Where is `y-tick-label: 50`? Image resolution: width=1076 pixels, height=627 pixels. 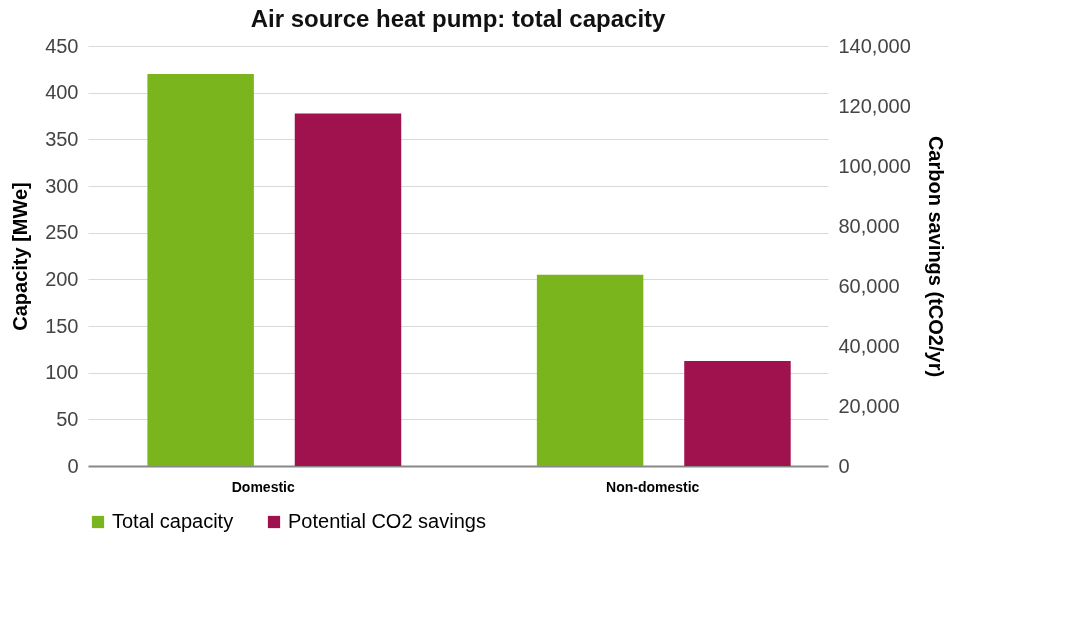 y-tick-label: 50 is located at coordinates (67, 418).